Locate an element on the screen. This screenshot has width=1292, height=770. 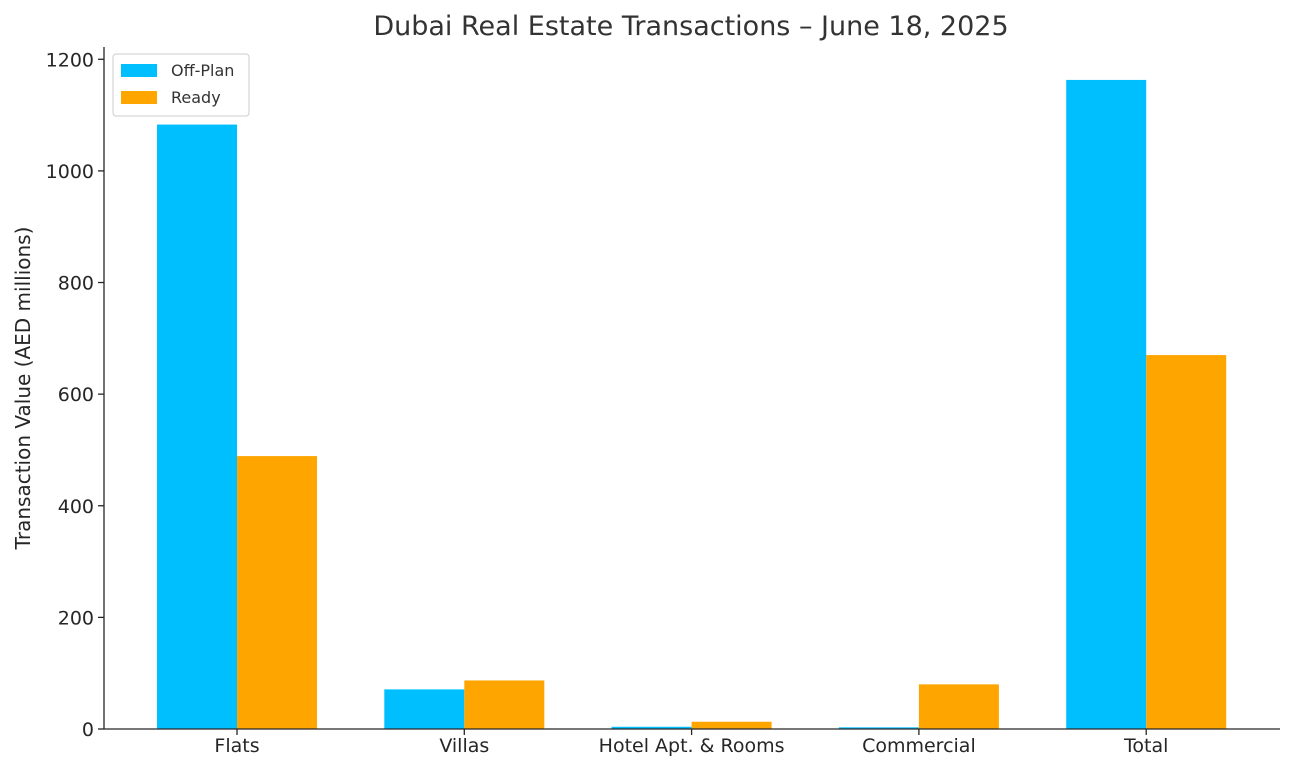
legend: Off-Plan Ready is located at coordinates (181, 85).